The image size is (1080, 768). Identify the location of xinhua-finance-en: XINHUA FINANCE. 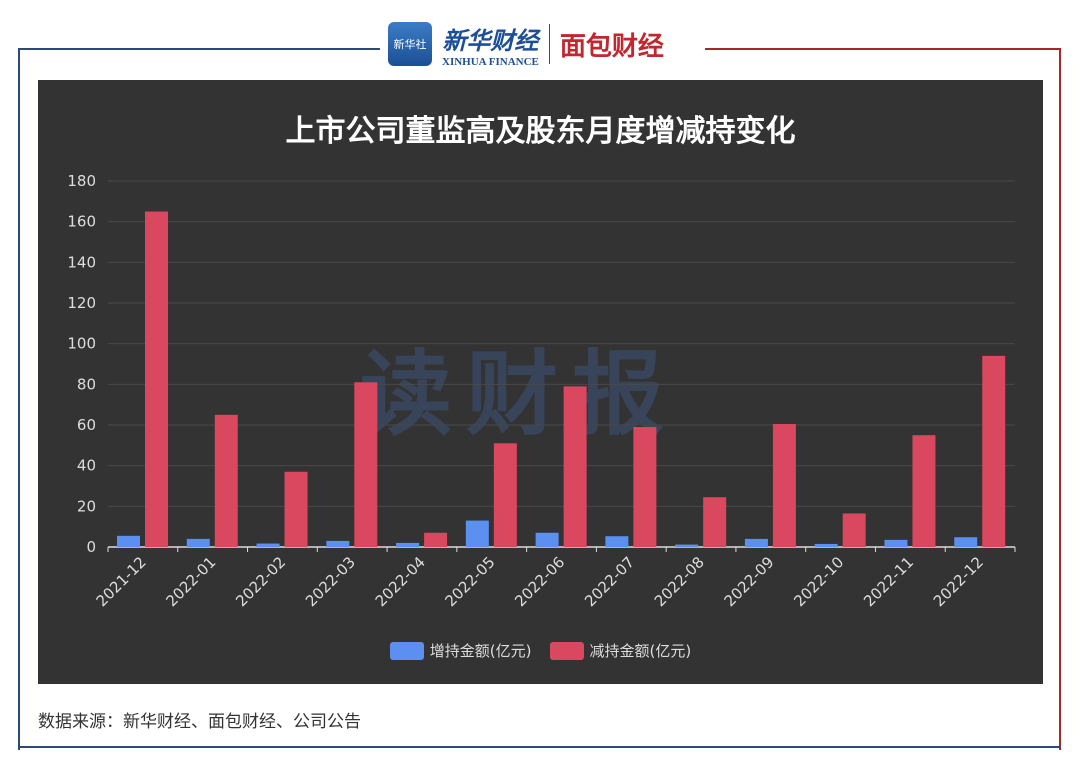
(490, 61).